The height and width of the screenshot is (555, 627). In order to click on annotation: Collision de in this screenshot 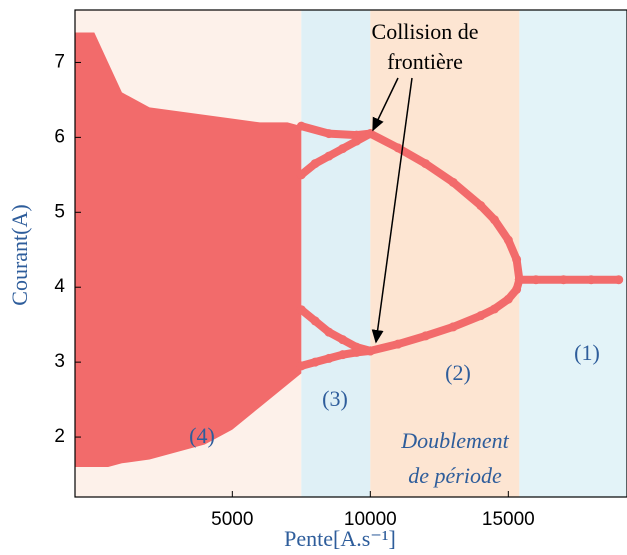, I will do `click(425, 31)`.